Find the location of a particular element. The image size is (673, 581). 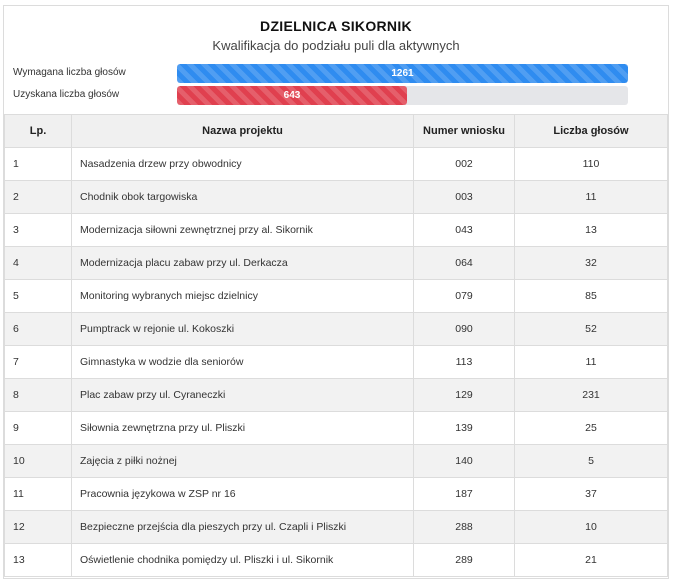

cell-project-name: Zajęcia z piłki nożnej is located at coordinates (242, 461).